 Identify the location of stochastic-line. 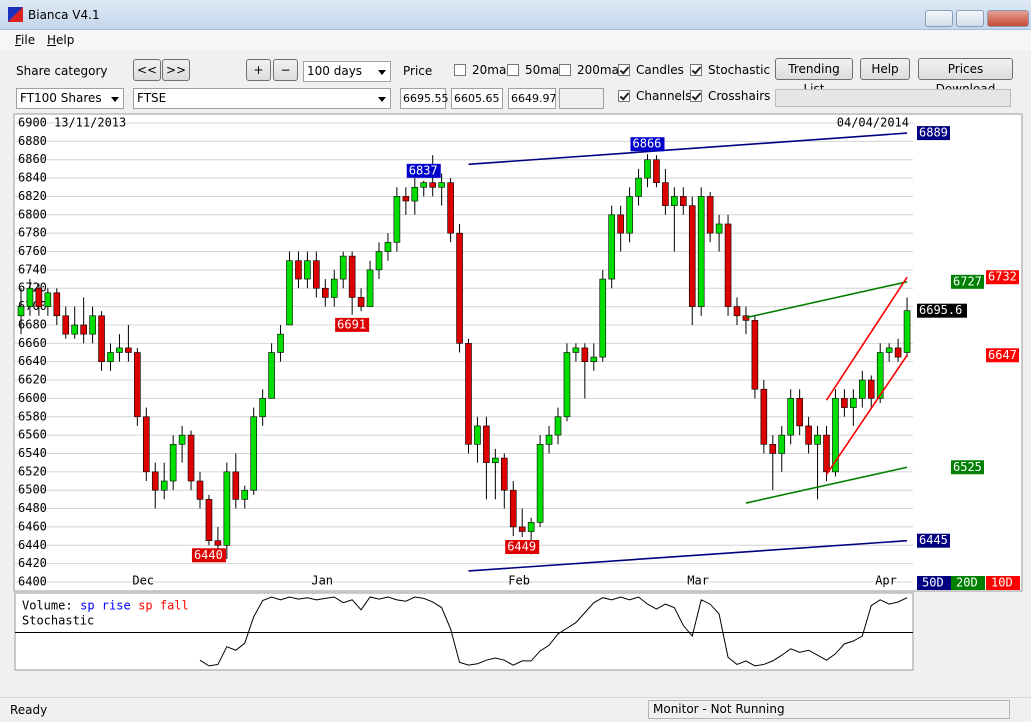
(553, 631).